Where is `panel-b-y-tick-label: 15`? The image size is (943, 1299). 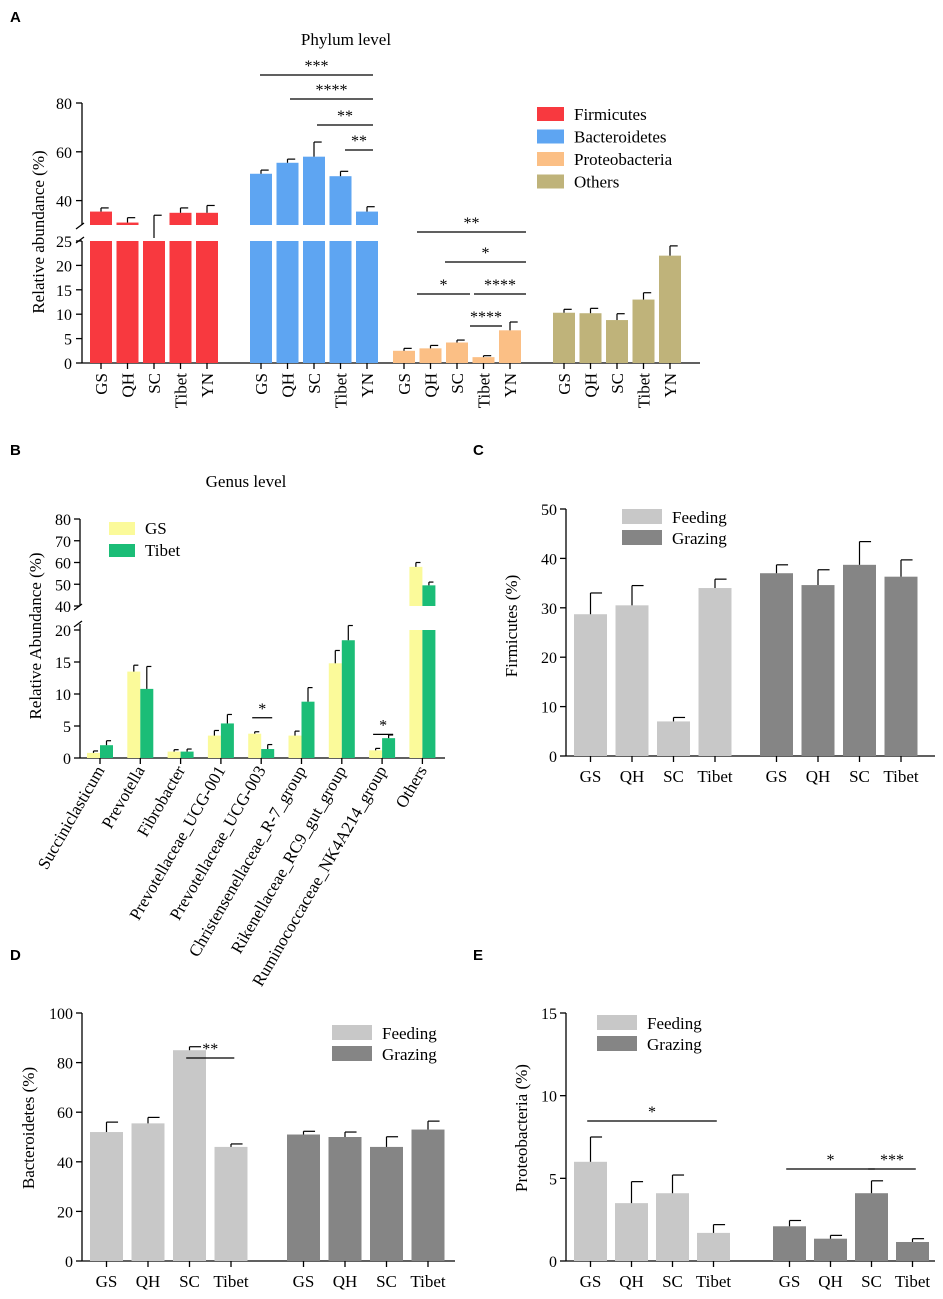 panel-b-y-tick-label: 15 is located at coordinates (63, 663).